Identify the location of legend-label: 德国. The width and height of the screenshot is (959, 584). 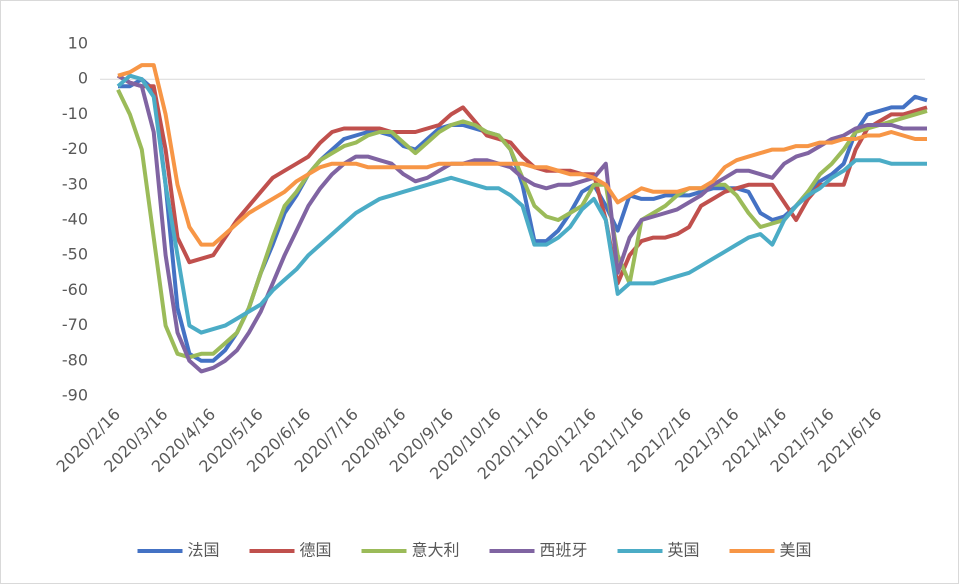
(316, 550).